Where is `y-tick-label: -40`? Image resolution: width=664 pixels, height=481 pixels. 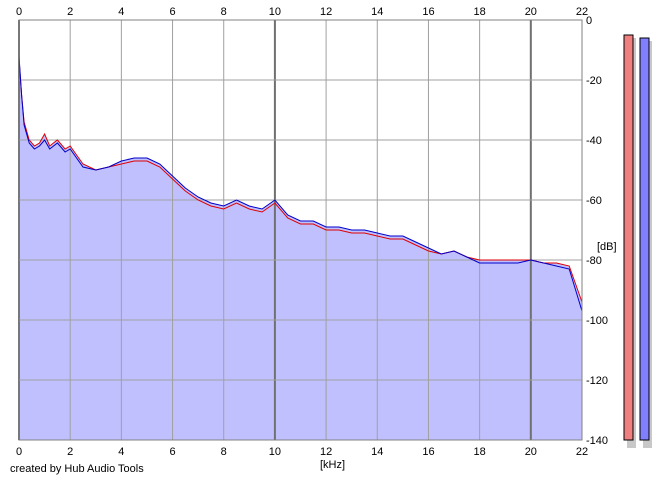
y-tick-label: -40 is located at coordinates (594, 141).